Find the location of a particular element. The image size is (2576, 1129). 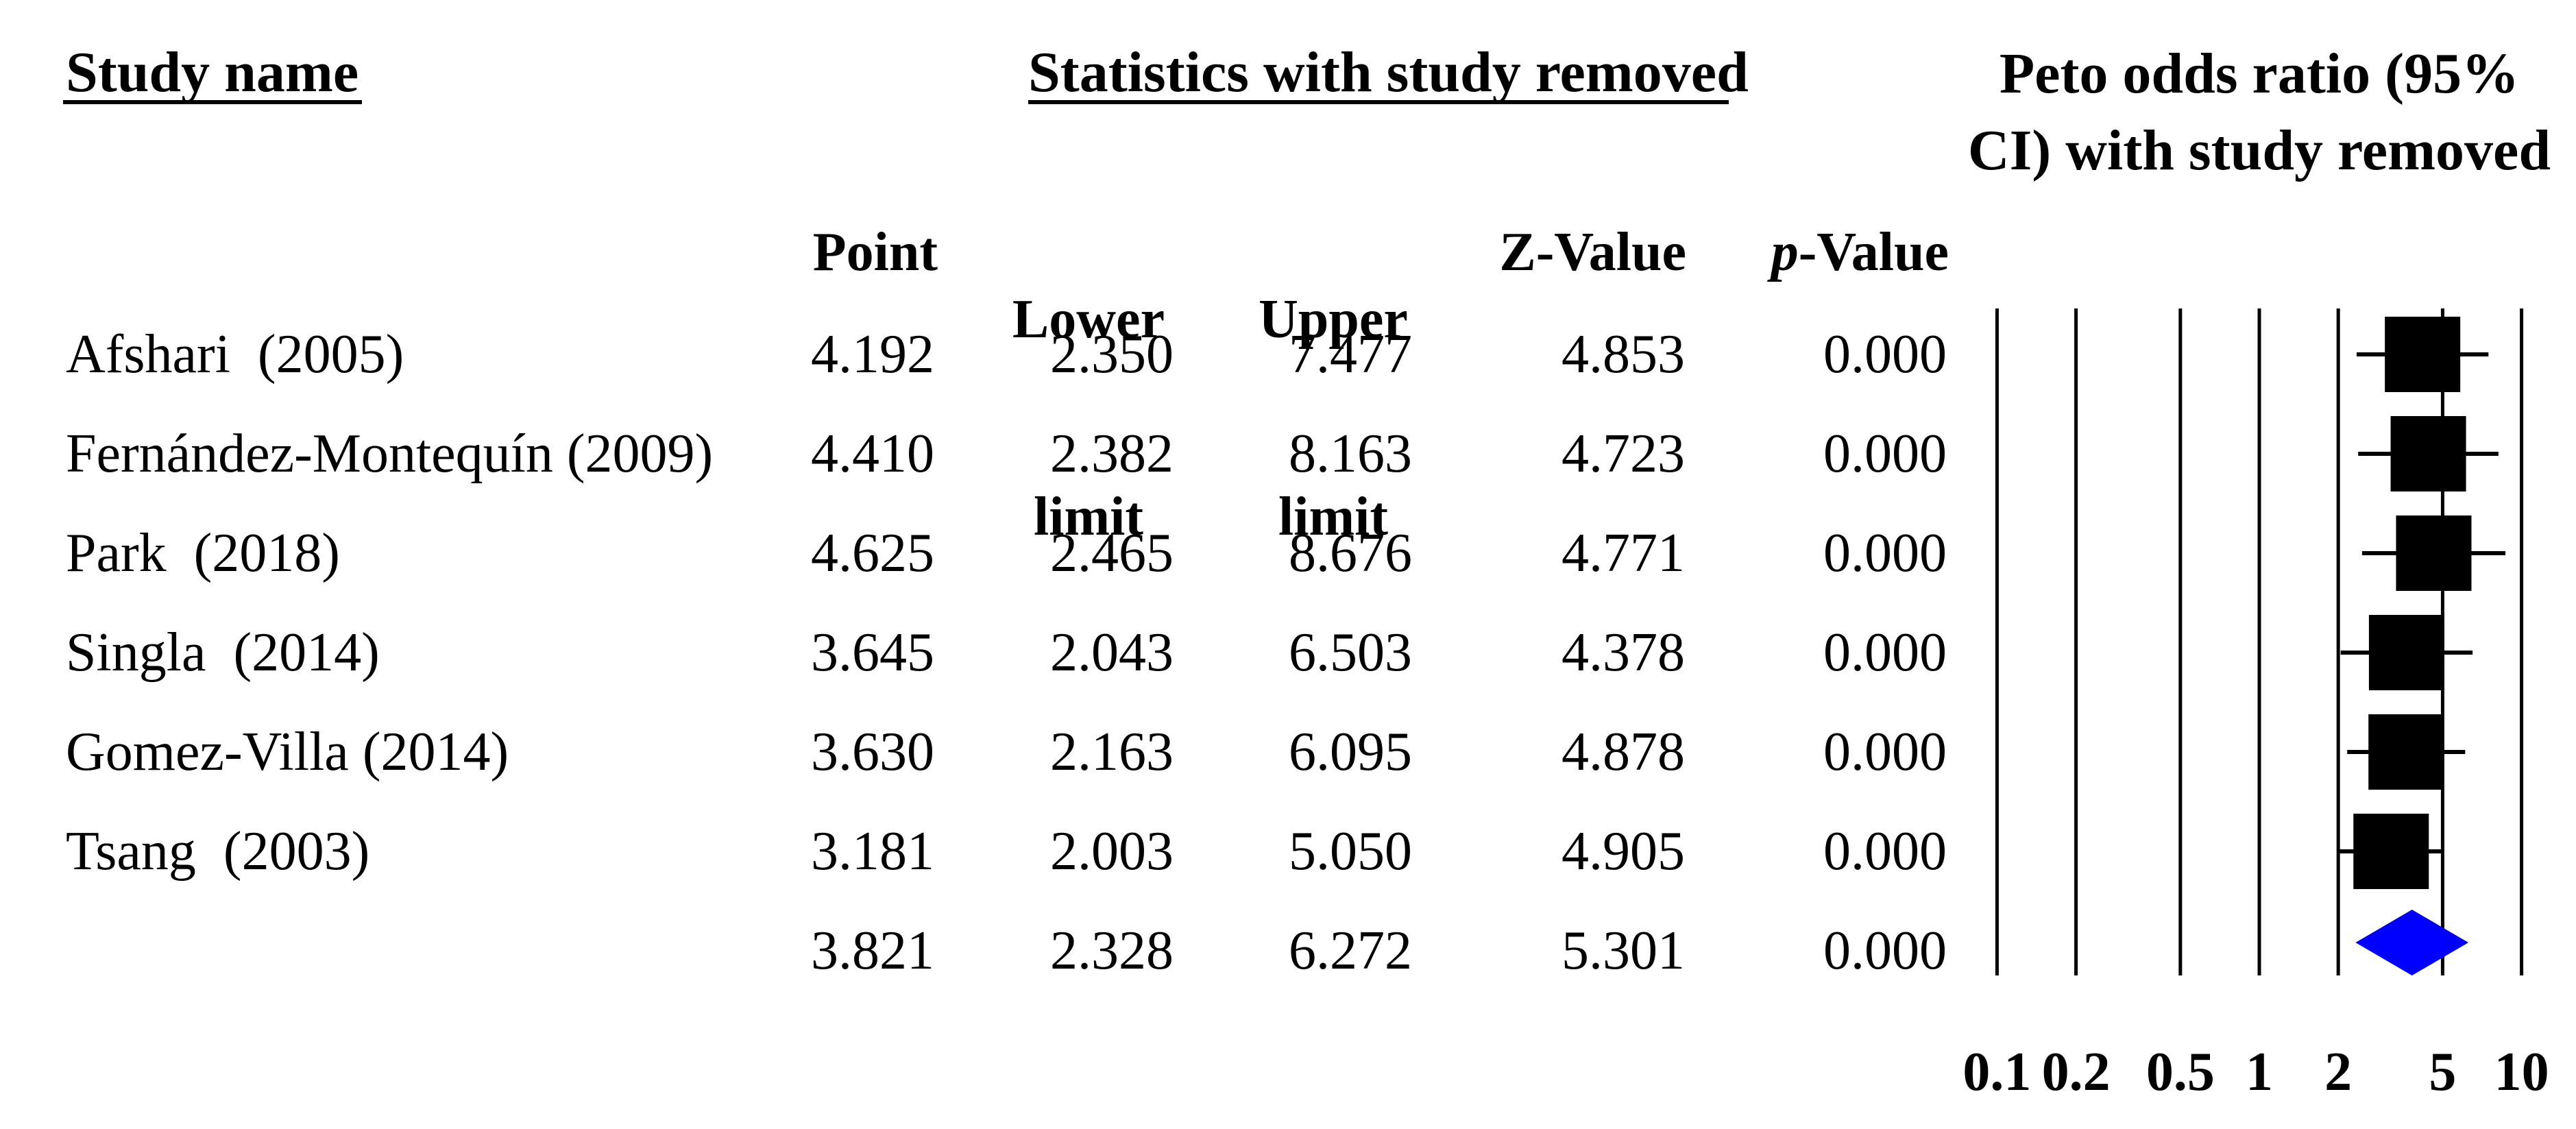

statistics-underline is located at coordinates (1378, 102).